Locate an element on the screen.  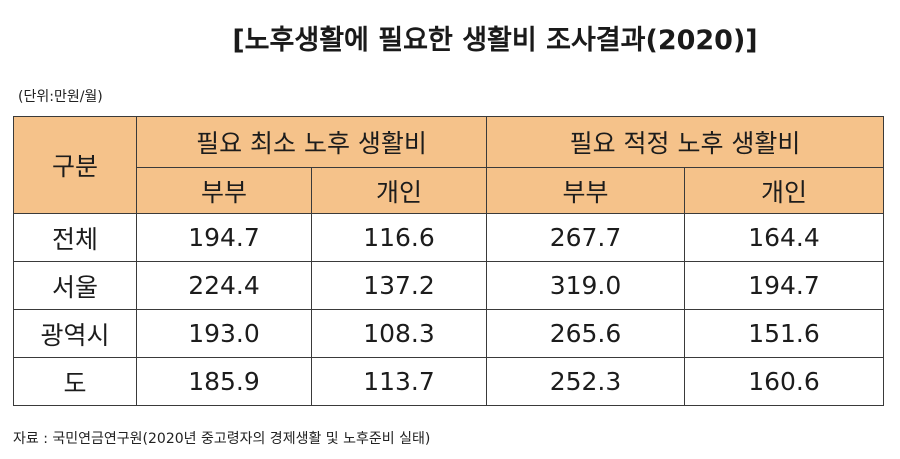
group-header-adequate: 필요 적정 노후 생활비 is located at coordinates (685, 142).